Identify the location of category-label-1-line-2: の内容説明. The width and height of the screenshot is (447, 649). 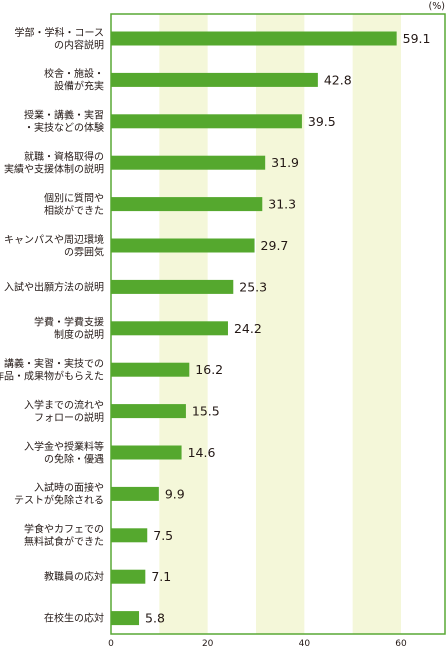
(79, 44).